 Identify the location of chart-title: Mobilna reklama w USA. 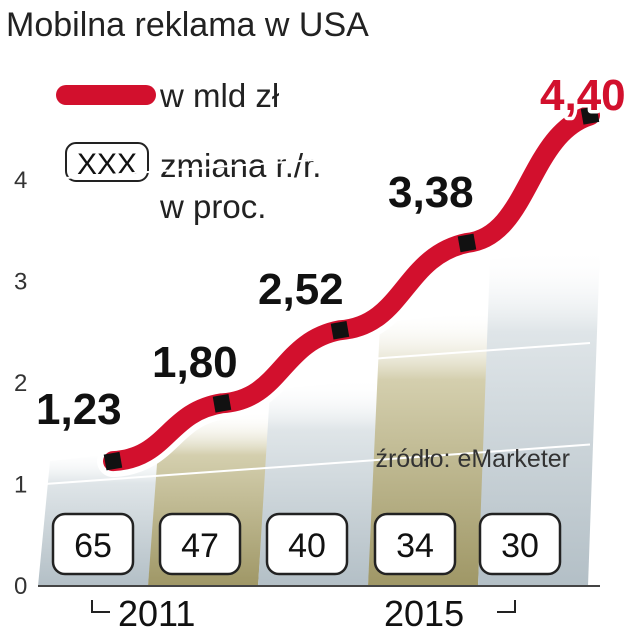
(187, 25).